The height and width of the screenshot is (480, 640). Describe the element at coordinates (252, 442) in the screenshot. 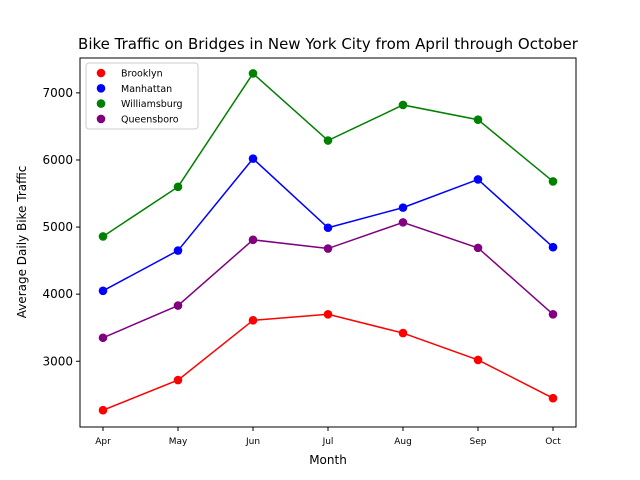

I see `x-tick-label: Jun` at that location.